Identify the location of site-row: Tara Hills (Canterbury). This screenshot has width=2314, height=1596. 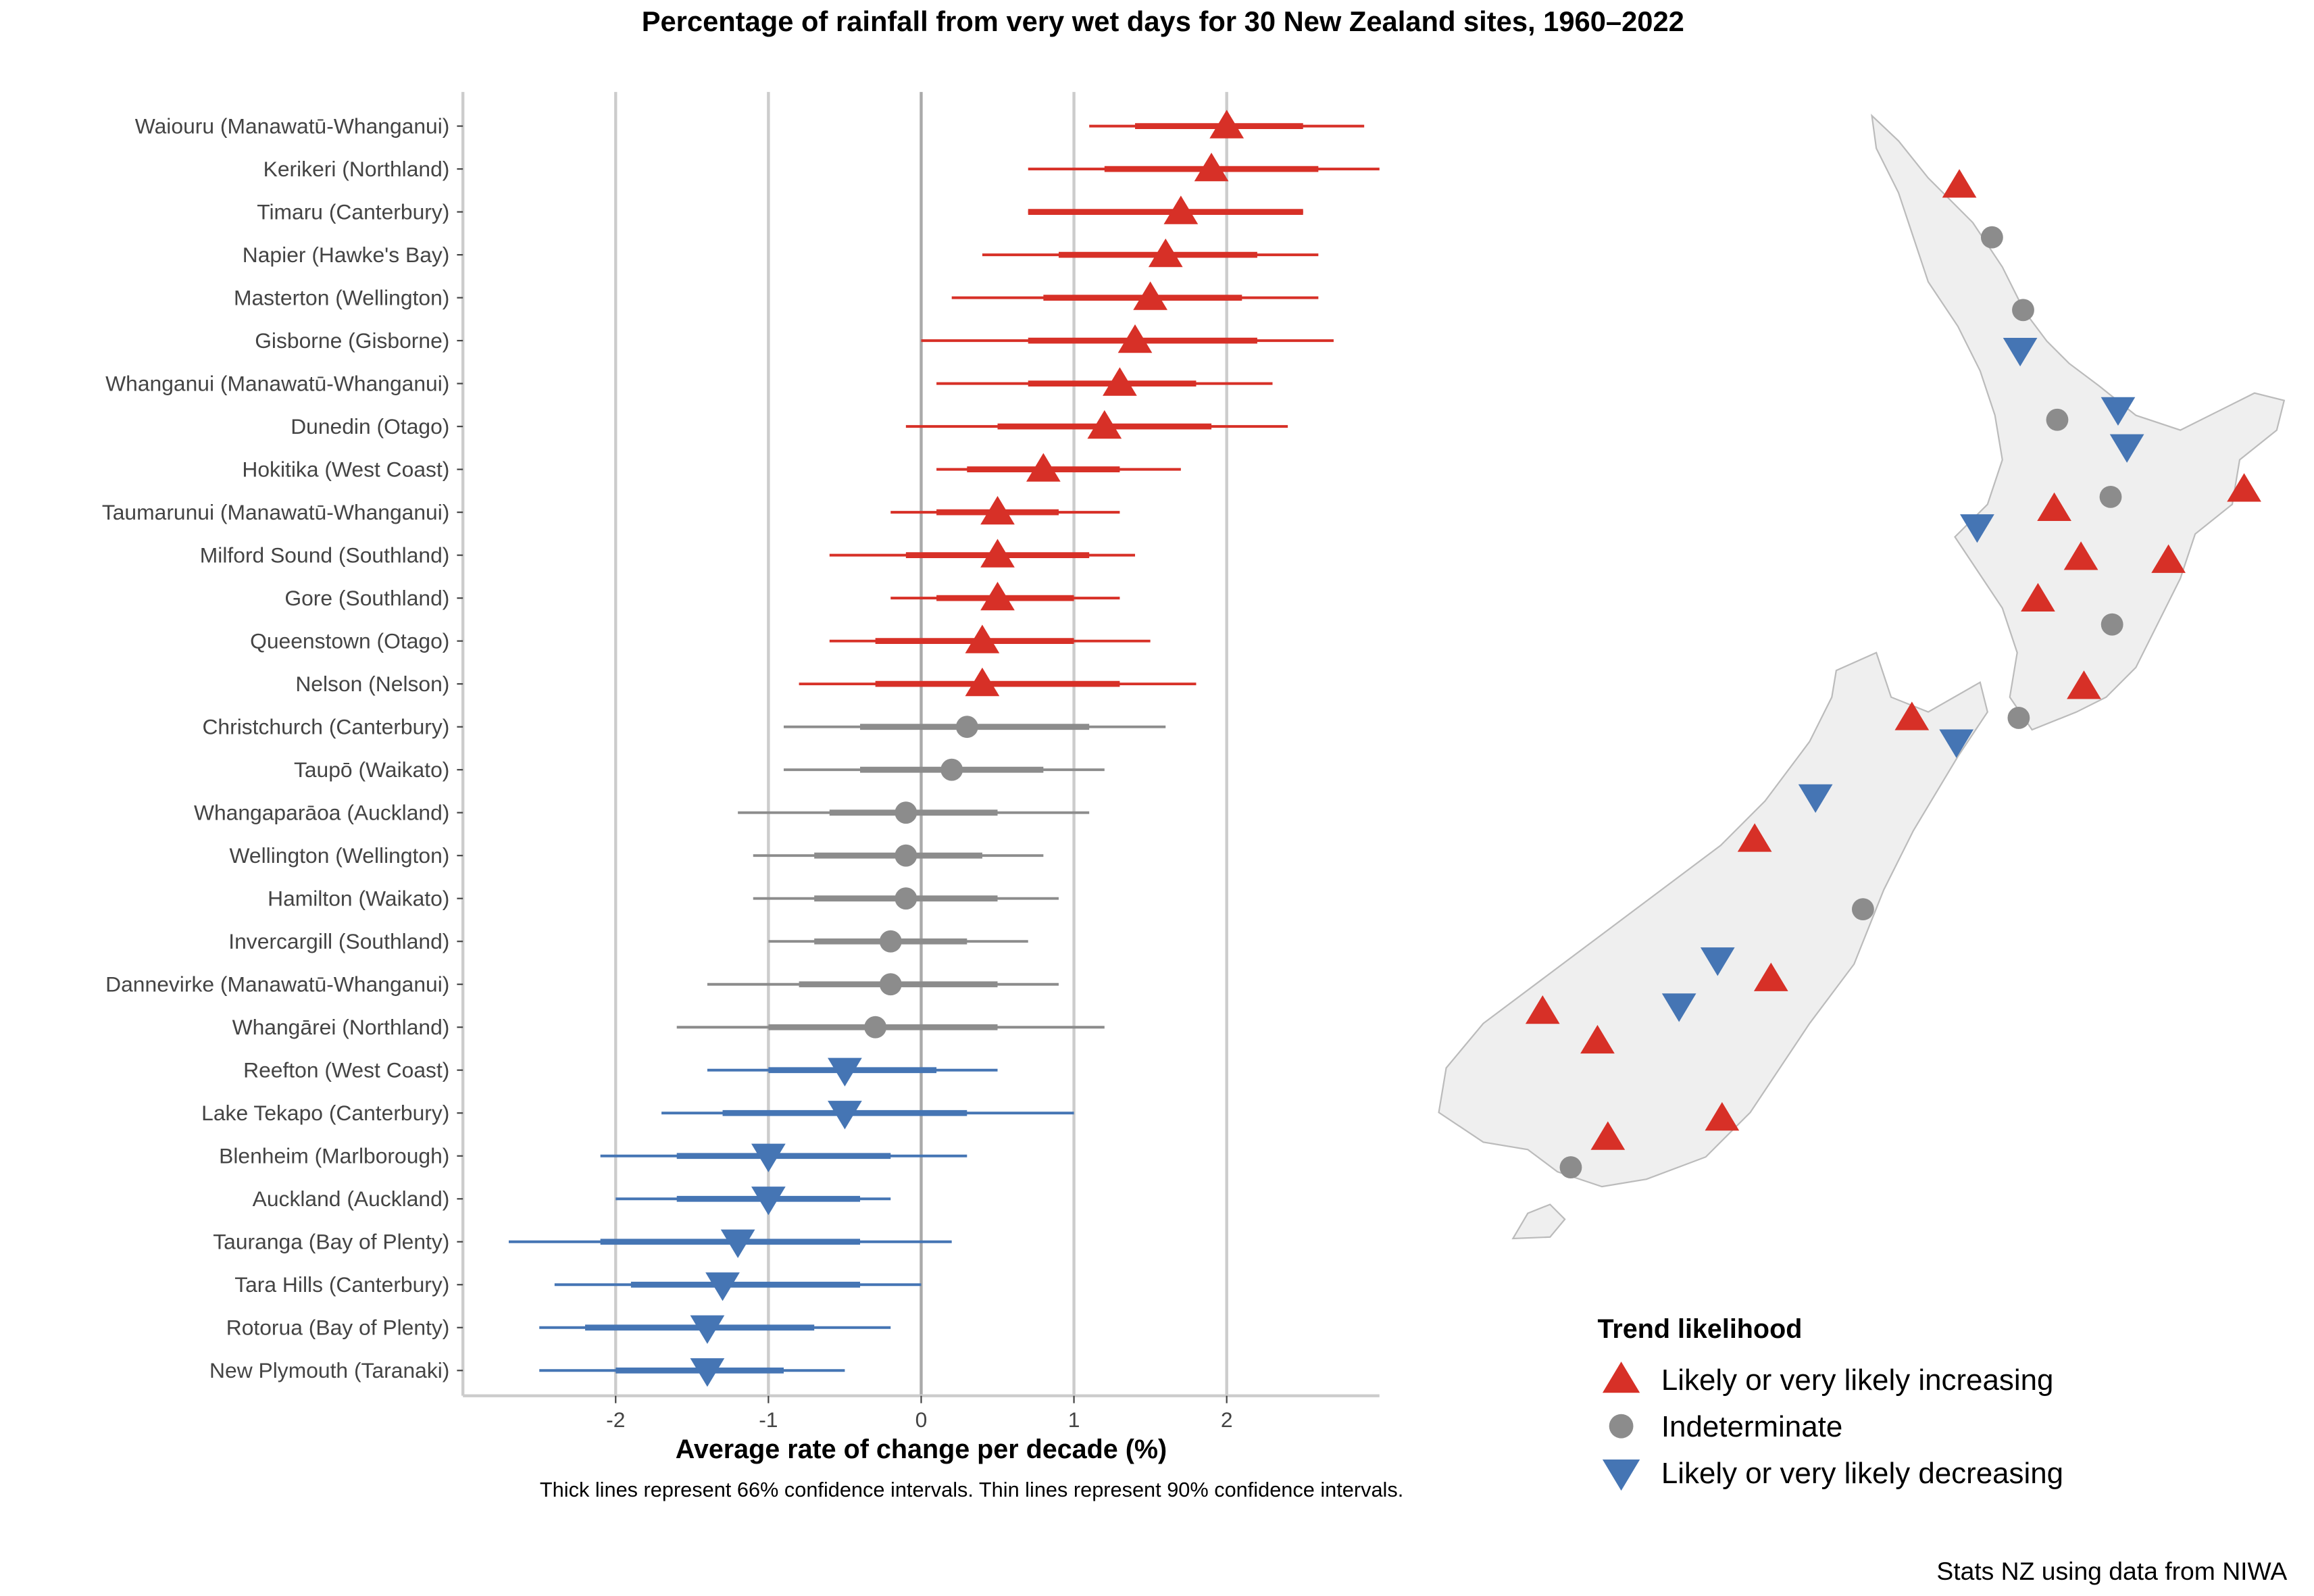
(578, 1286).